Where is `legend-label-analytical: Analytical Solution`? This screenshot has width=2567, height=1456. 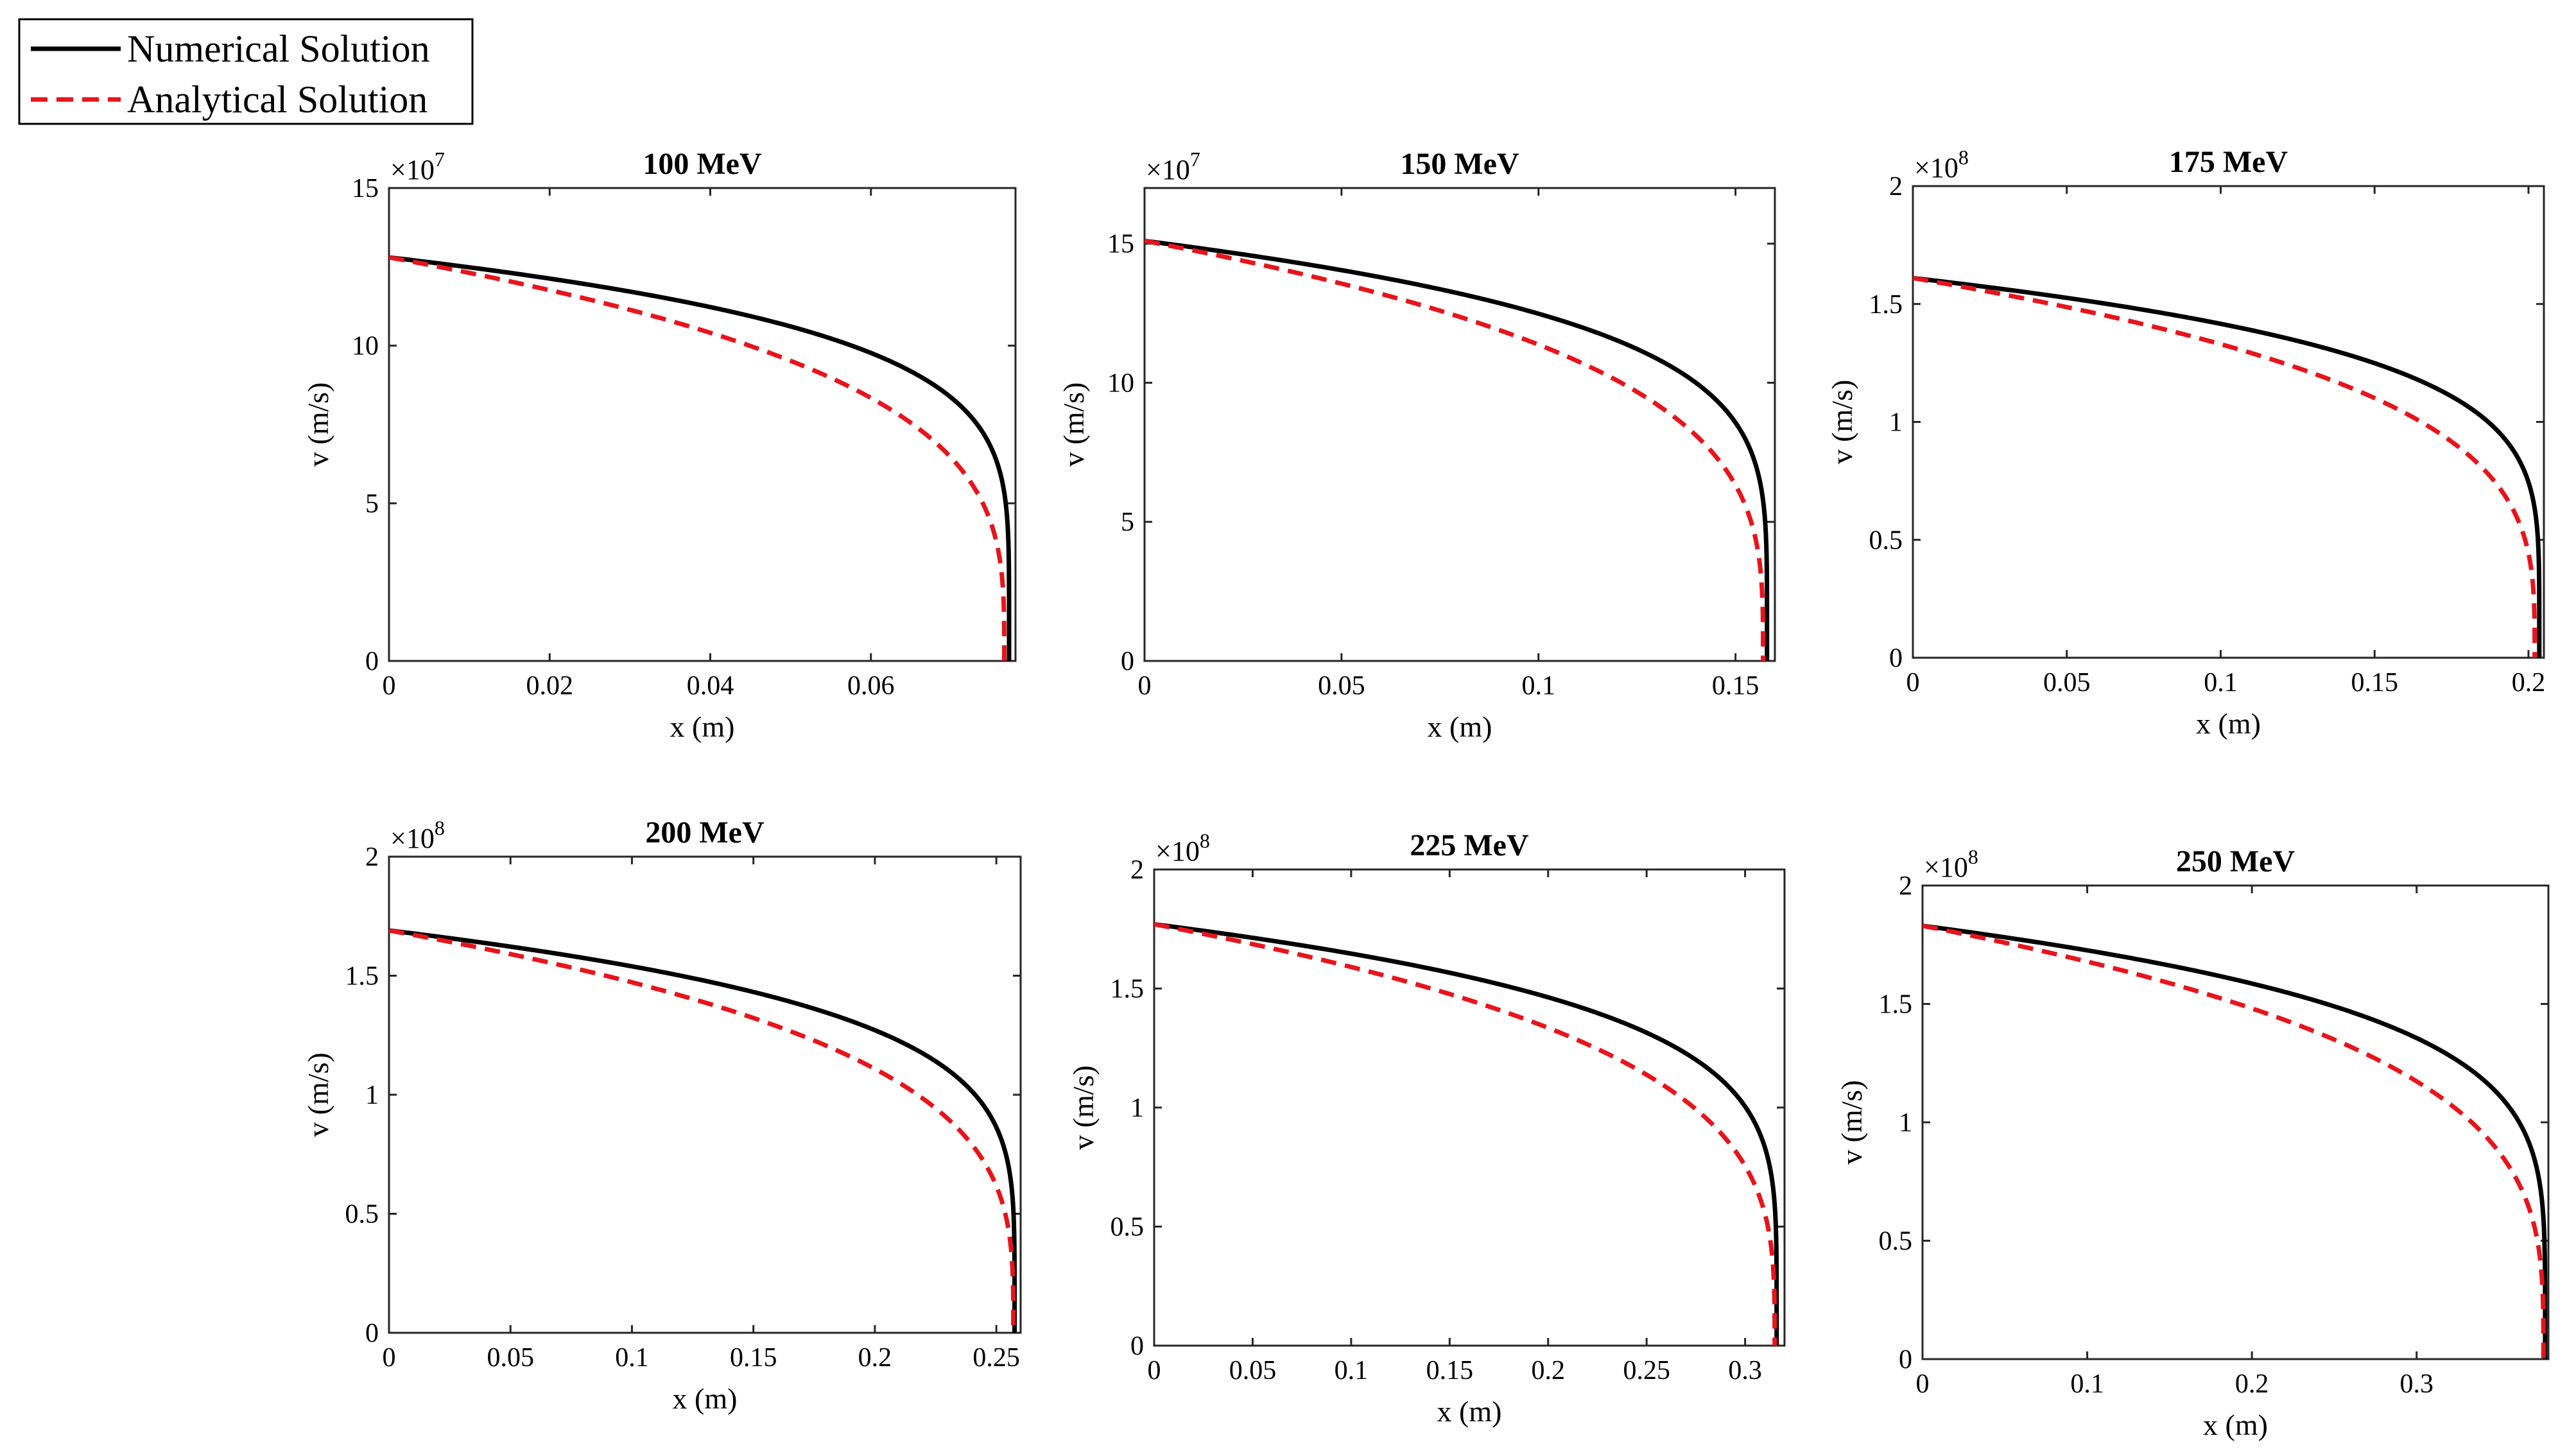 legend-label-analytical: Analytical Solution is located at coordinates (277, 99).